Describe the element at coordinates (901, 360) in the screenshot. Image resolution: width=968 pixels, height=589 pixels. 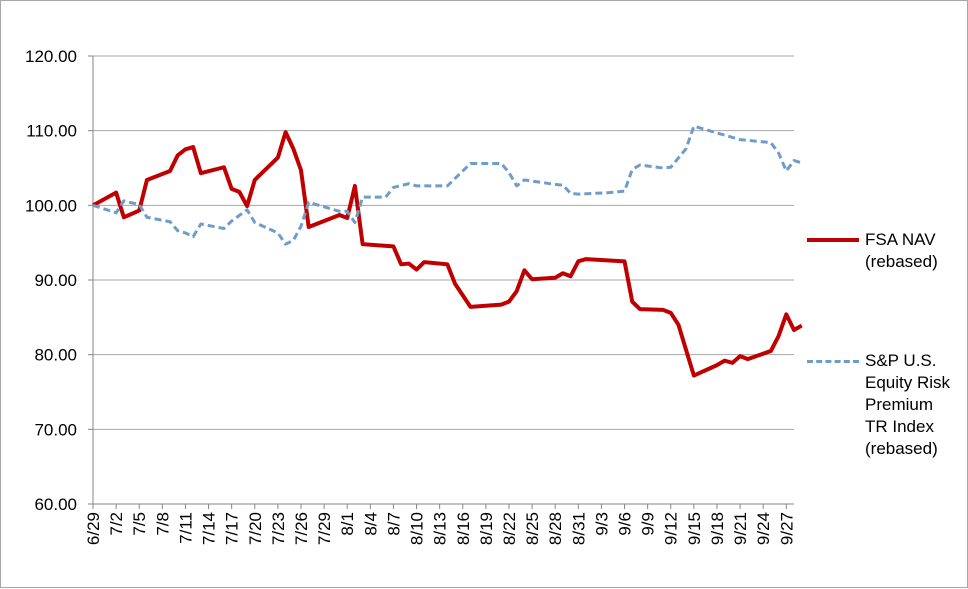
I see `legend-label-line: S&P U.S.` at that location.